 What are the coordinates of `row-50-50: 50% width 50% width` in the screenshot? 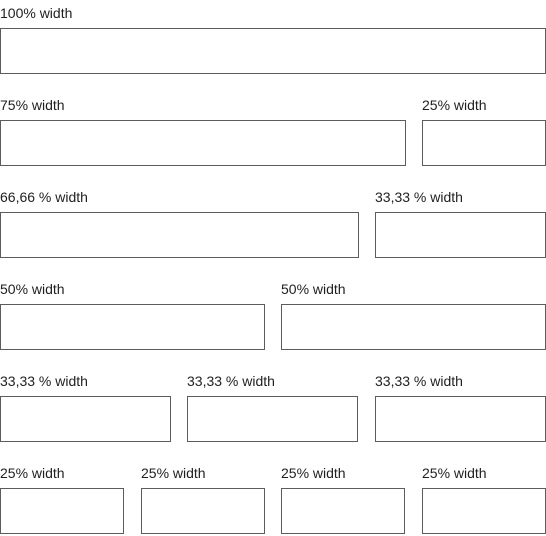 It's located at (273, 314).